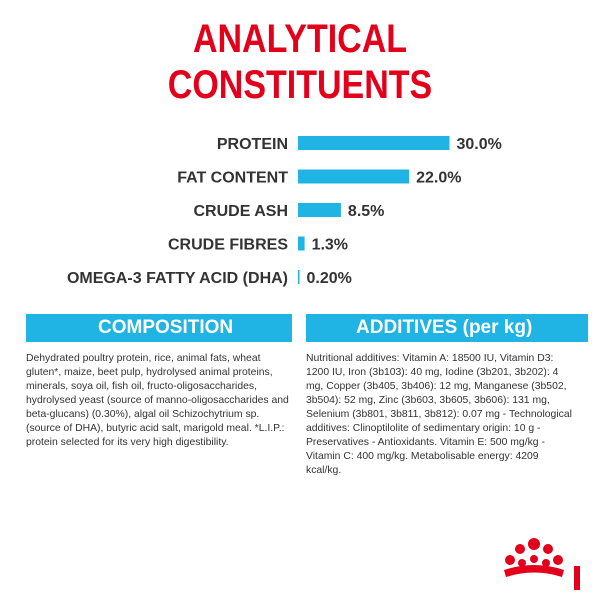 Image resolution: width=600 pixels, height=600 pixels. What do you see at coordinates (177, 278) in the screenshot?
I see `category-label: OMEGA-3 FATTY ACID (DHA)` at bounding box center [177, 278].